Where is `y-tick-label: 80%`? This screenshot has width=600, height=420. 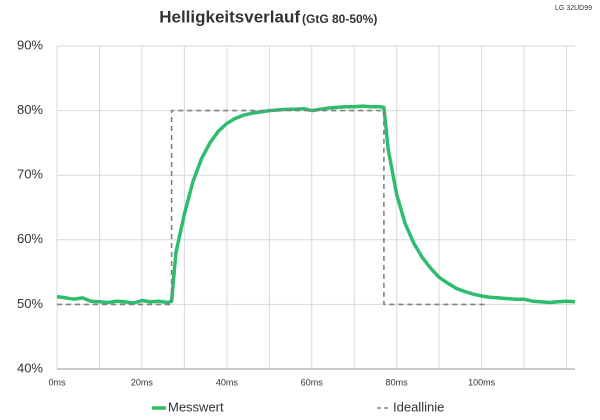
y-tick-label: 80% is located at coordinates (30, 109).